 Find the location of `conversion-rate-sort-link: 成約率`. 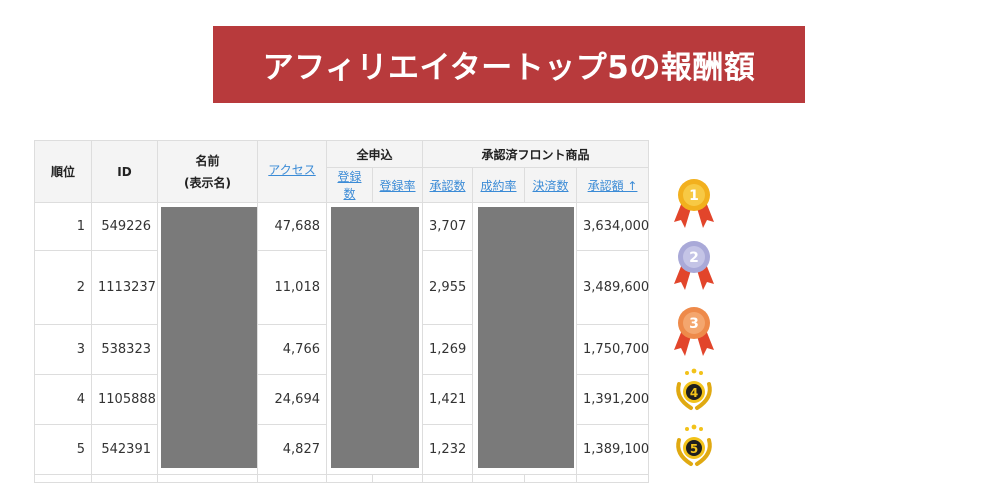

conversion-rate-sort-link: 成約率 is located at coordinates (498, 185).